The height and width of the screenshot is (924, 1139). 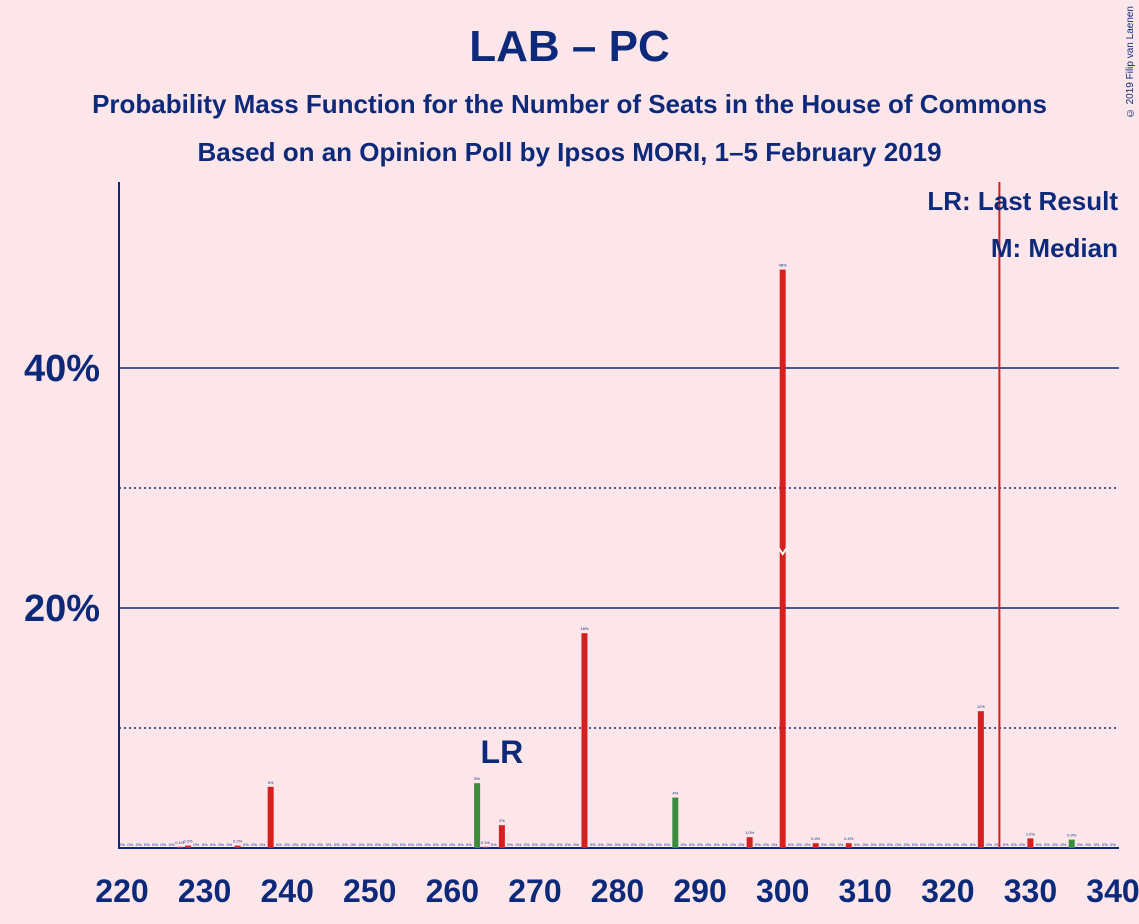 I want to click on chart-title: LAB – PC, so click(x=569, y=46).